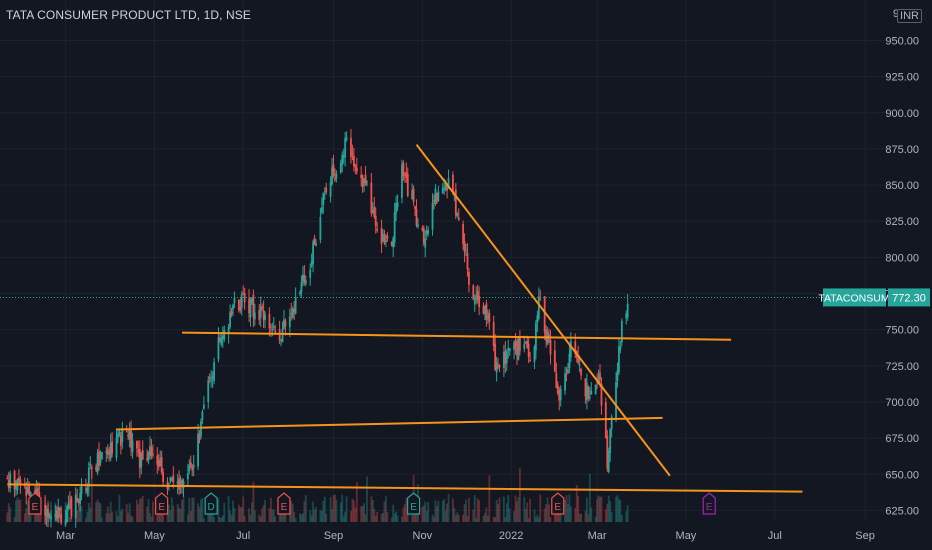  I want to click on y-tick-label: 900.00, so click(902, 114).